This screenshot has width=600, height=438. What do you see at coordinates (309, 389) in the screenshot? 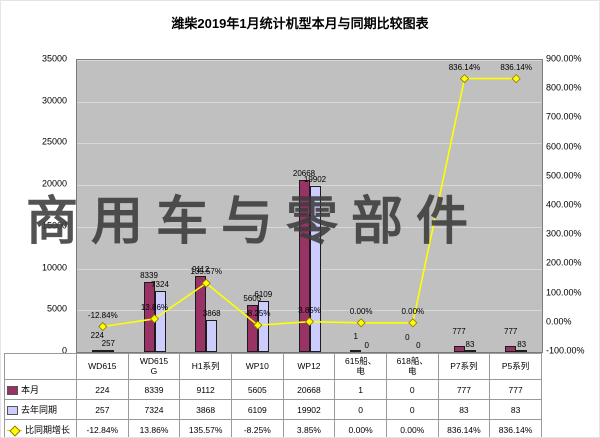
I see `table-cell: 20668` at bounding box center [309, 389].